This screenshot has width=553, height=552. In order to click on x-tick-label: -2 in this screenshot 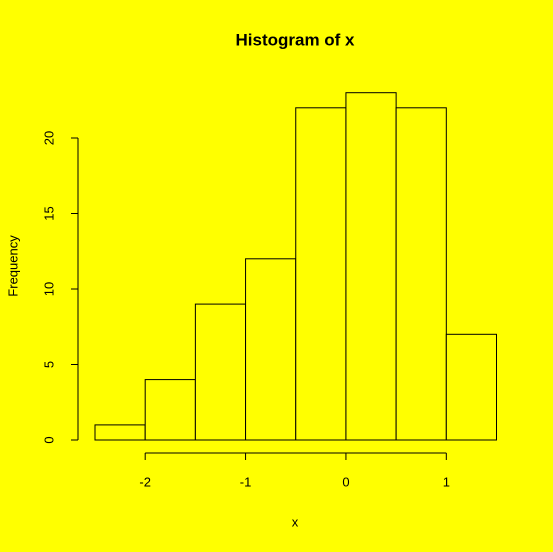, I will do `click(145, 481)`.